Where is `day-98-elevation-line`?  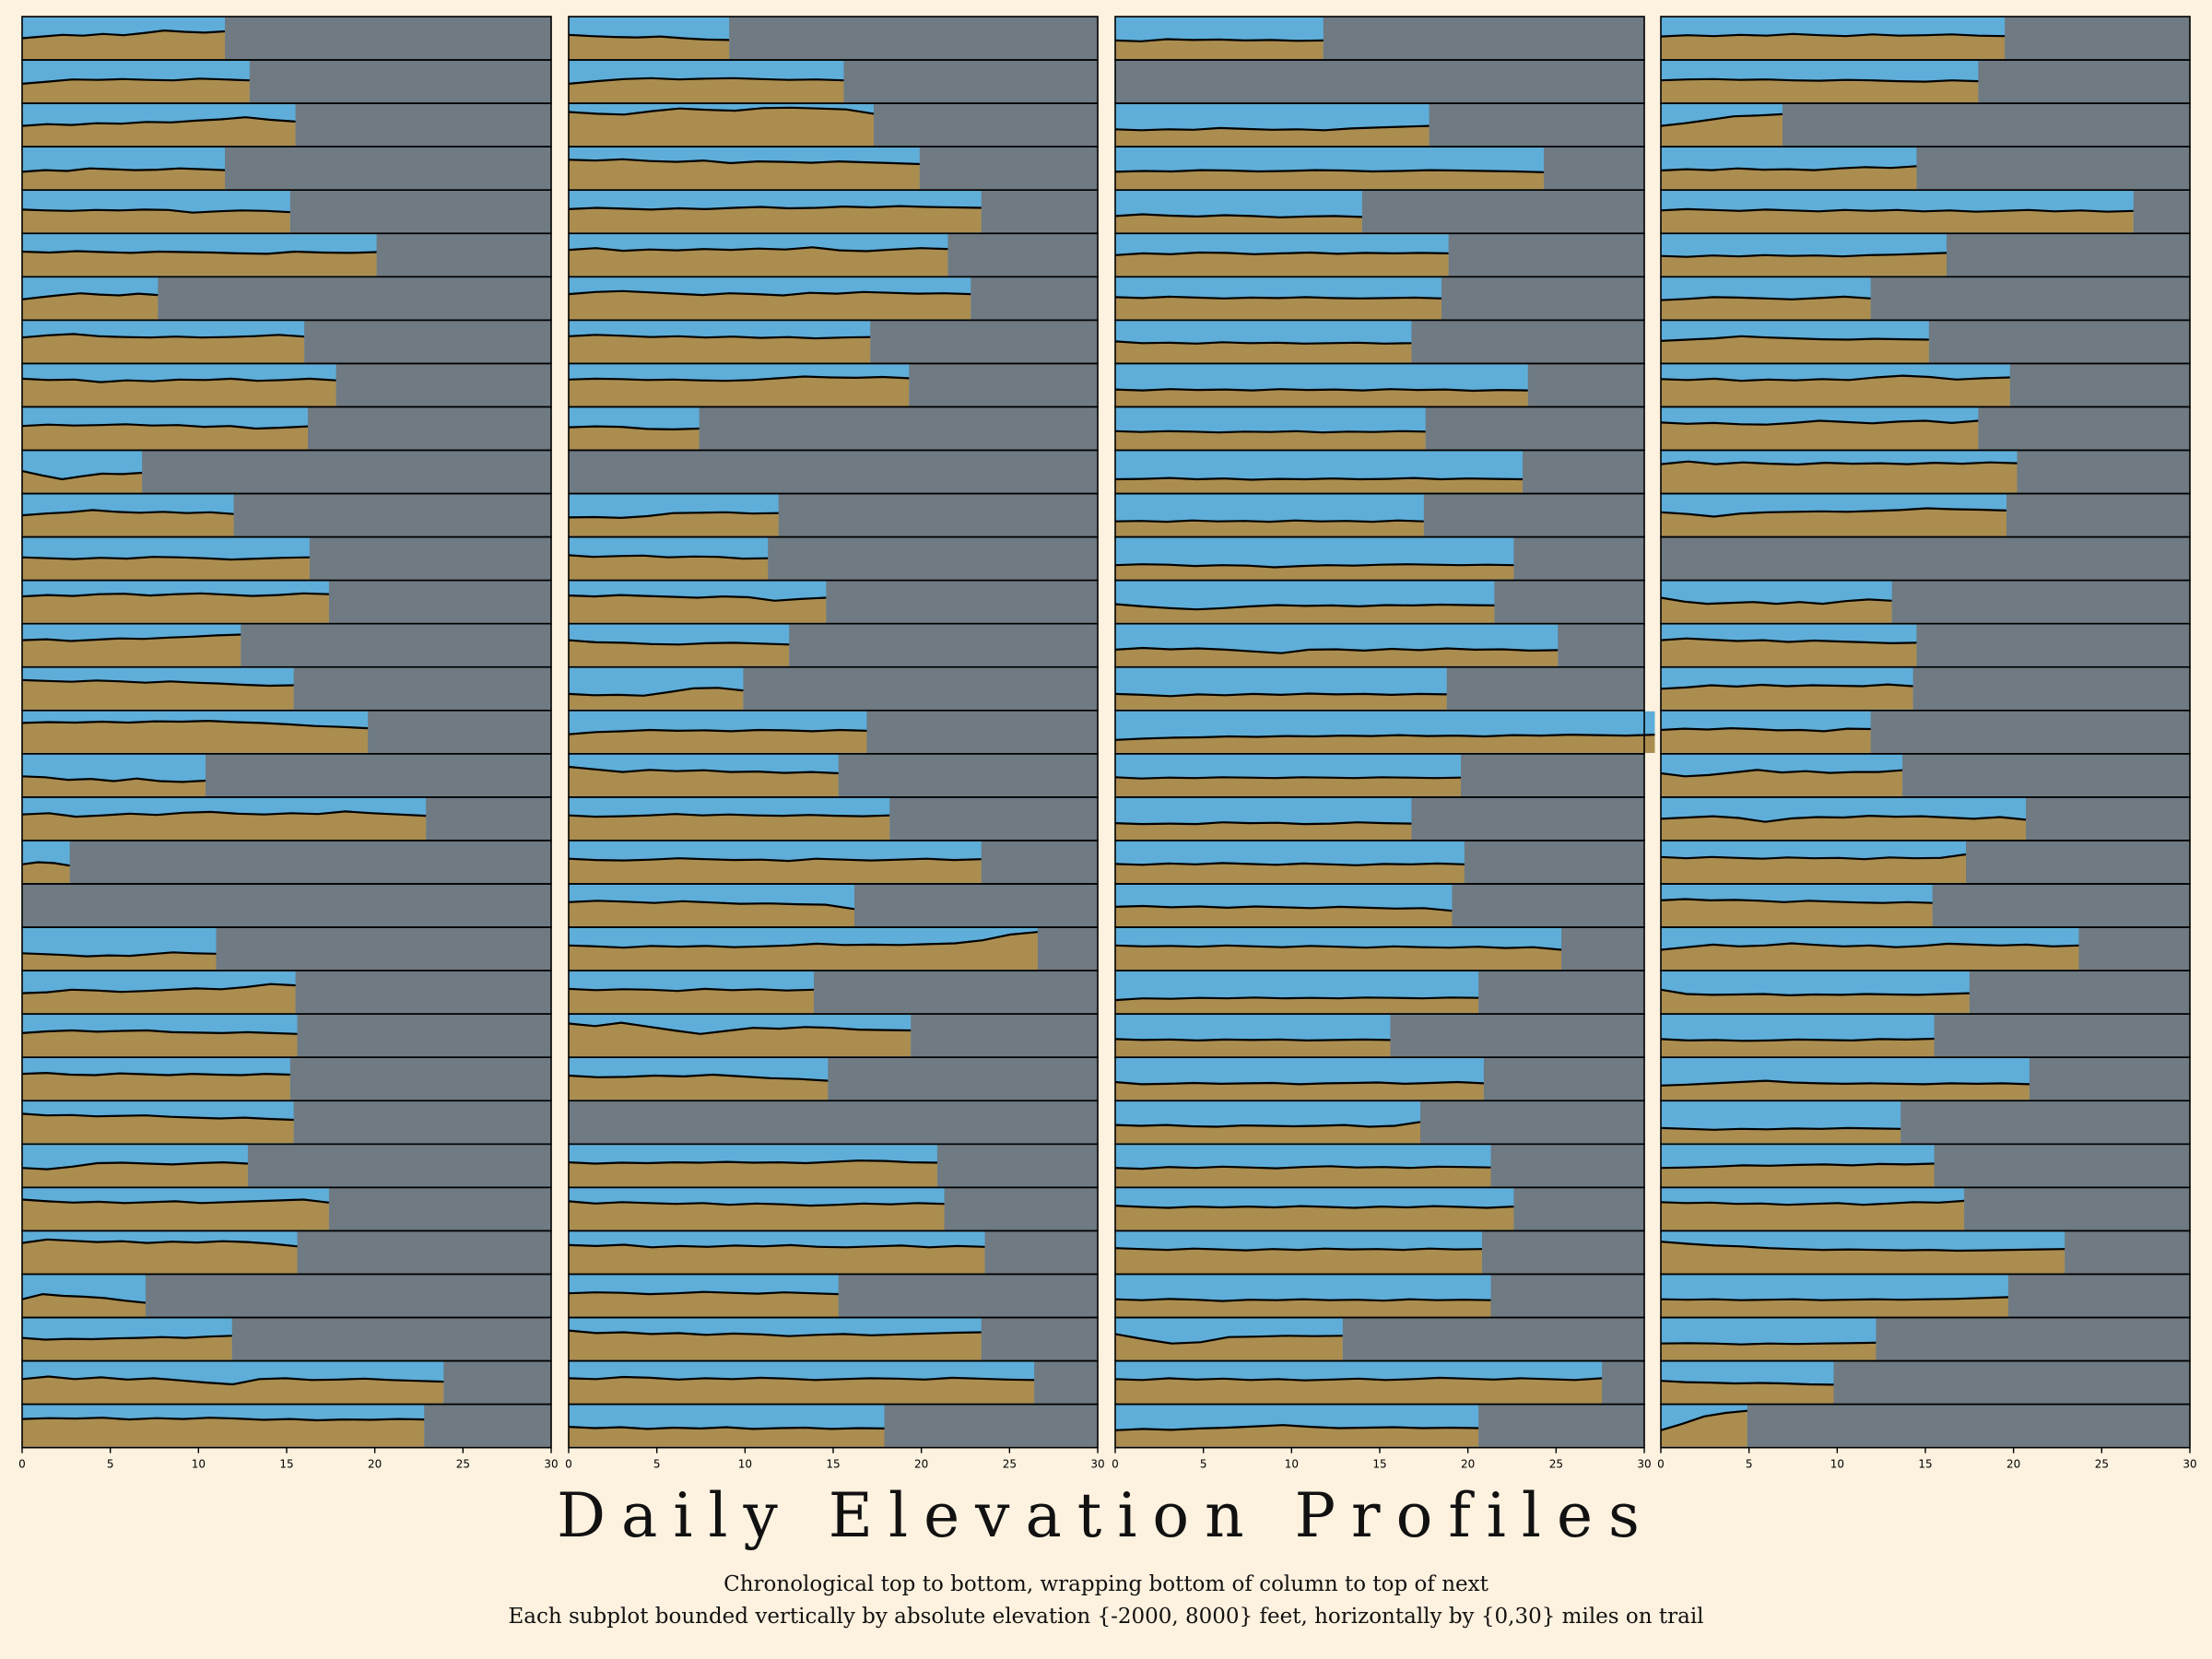
day-98-elevation-line is located at coordinates (1358, 1379).